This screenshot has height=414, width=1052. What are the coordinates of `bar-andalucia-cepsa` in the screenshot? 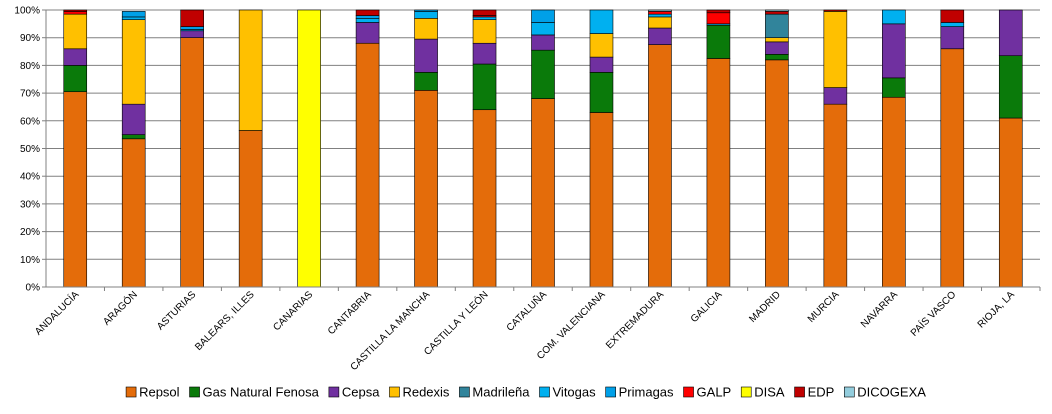 It's located at (75, 57).